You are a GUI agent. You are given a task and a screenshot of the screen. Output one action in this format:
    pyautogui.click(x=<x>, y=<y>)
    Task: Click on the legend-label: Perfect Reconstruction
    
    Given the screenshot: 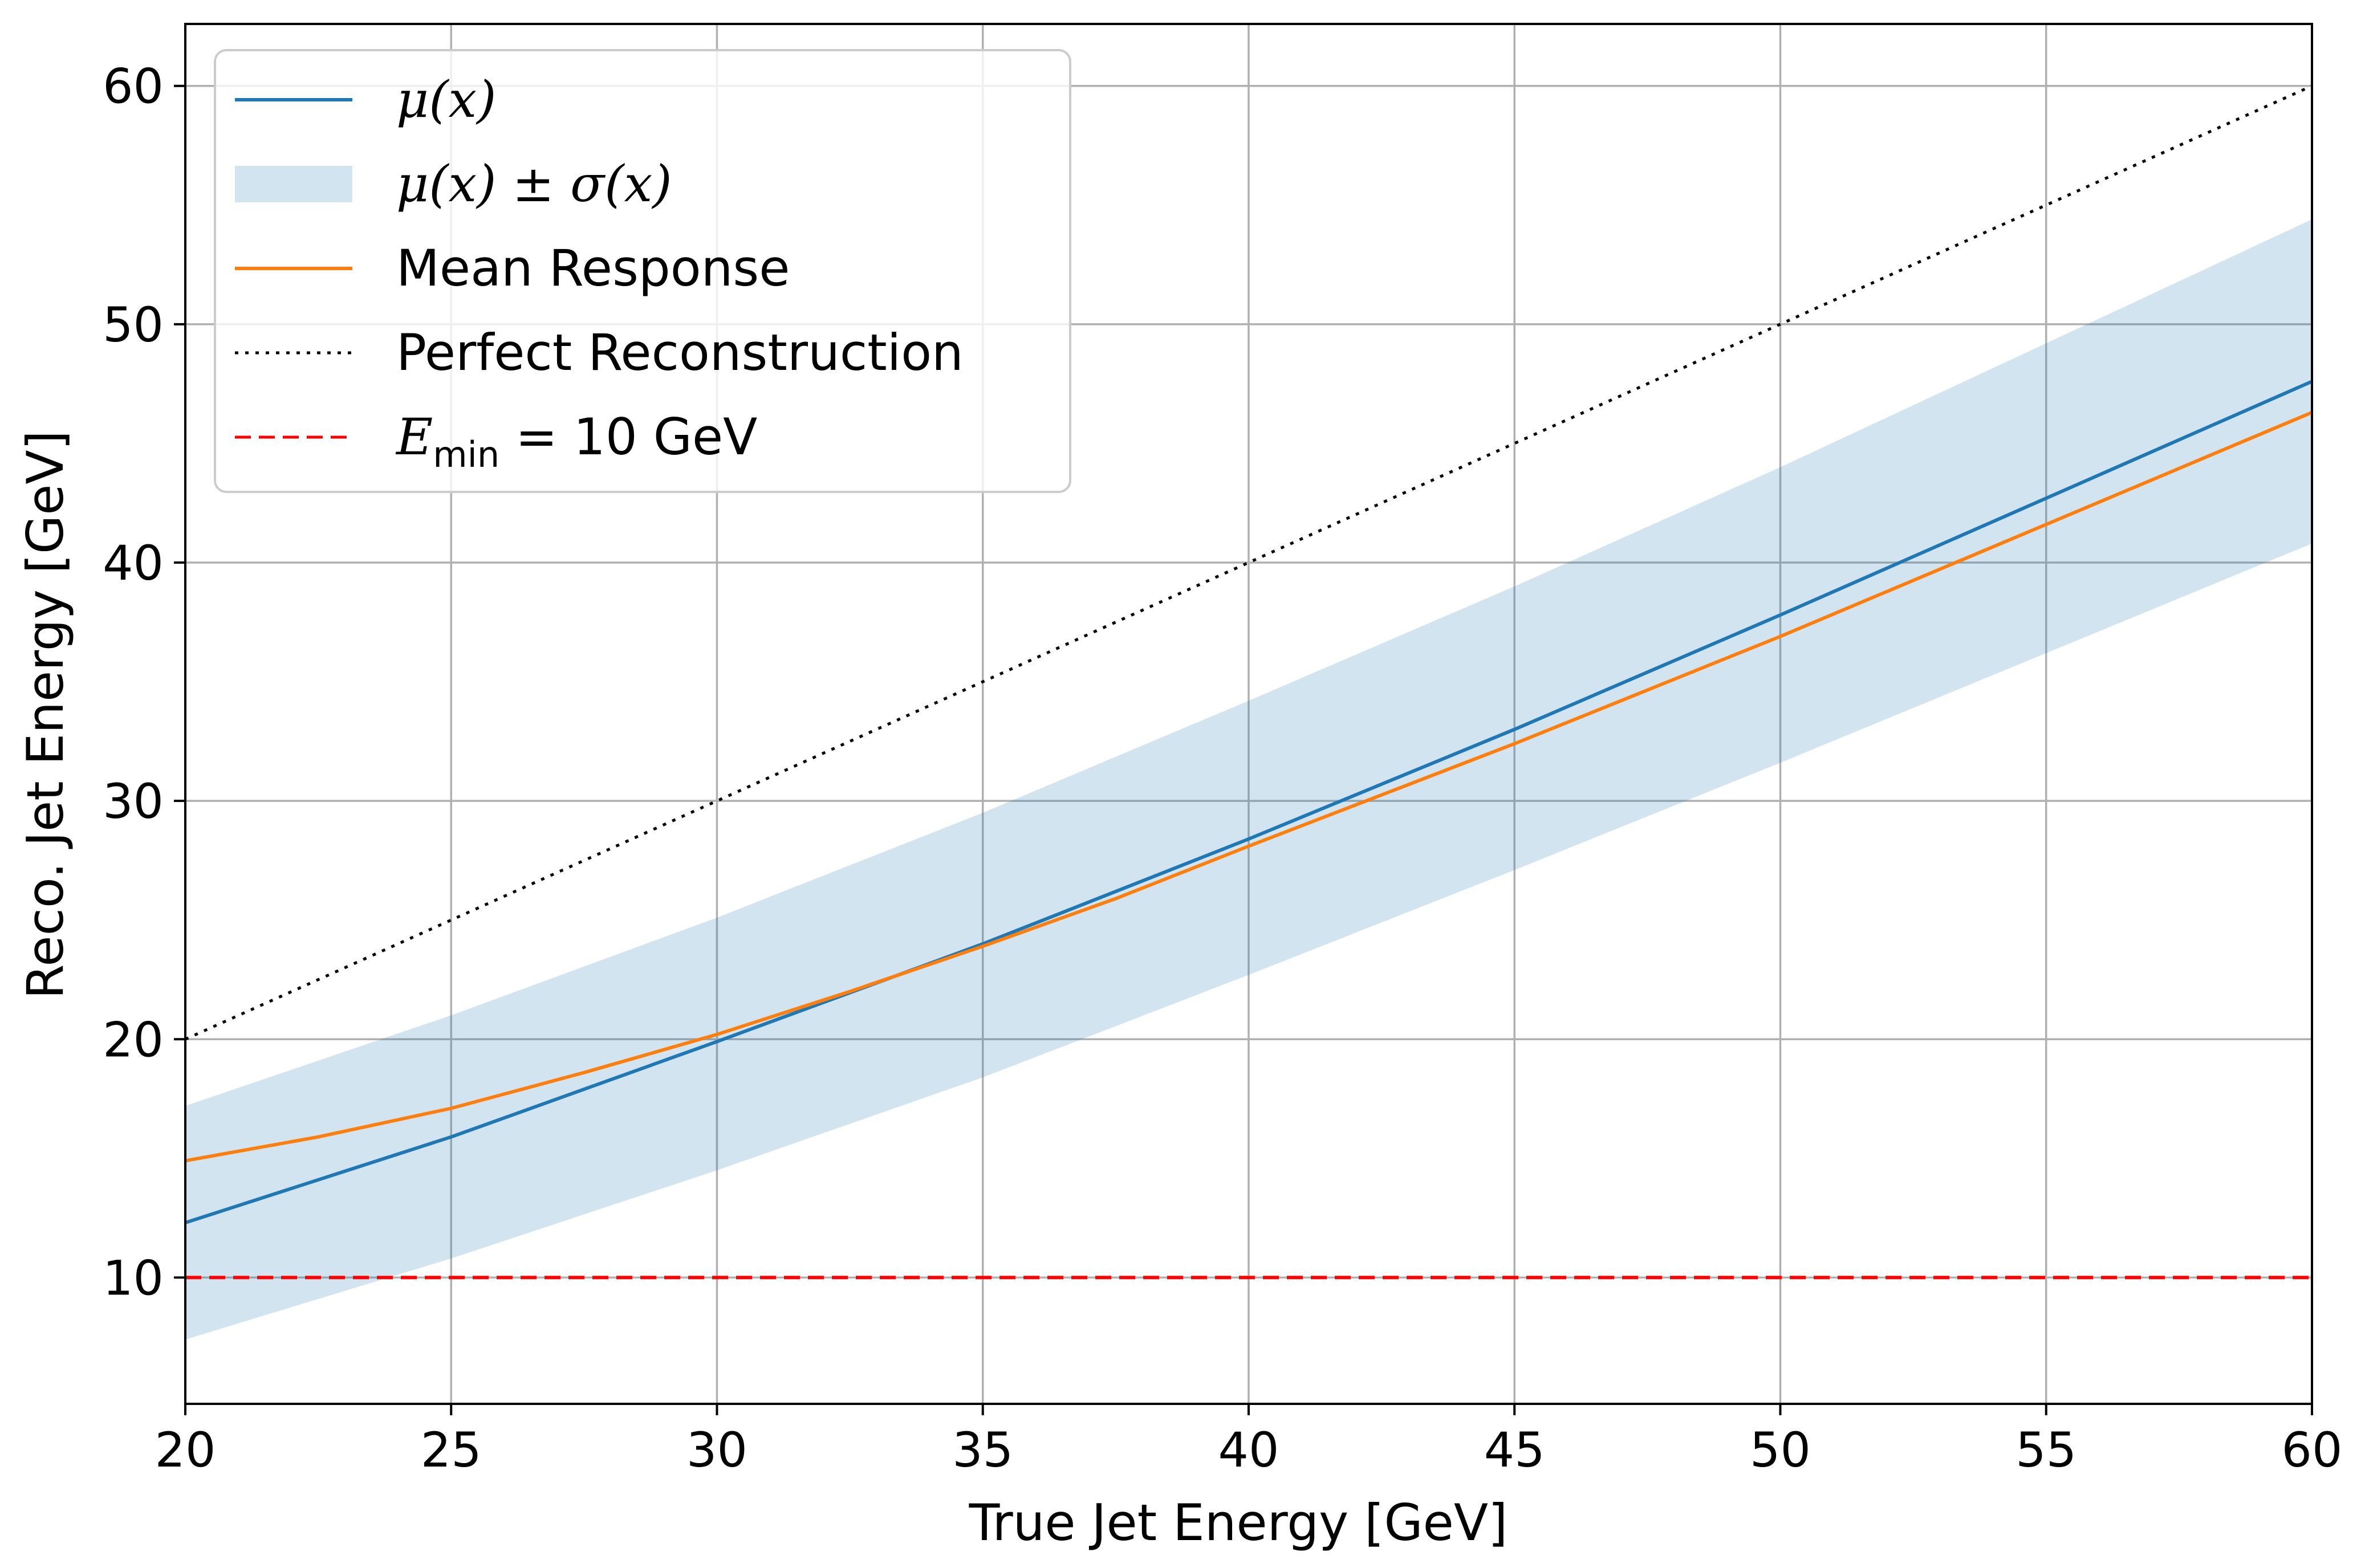 What is the action you would take?
    pyautogui.click(x=680, y=353)
    